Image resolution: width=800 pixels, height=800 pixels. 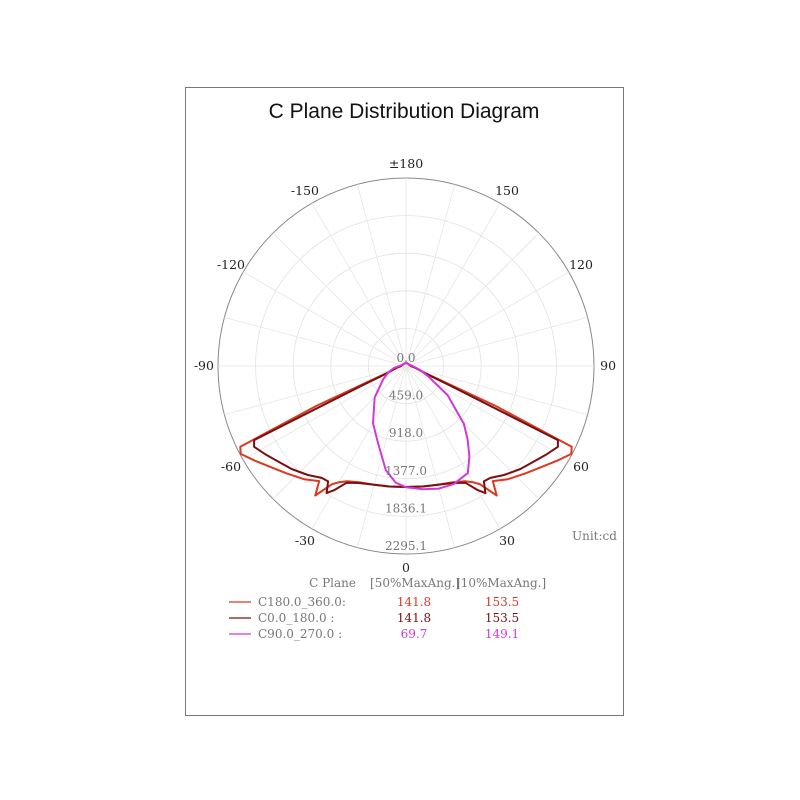 What do you see at coordinates (406, 567) in the screenshot?
I see `angle-tick-label: 0` at bounding box center [406, 567].